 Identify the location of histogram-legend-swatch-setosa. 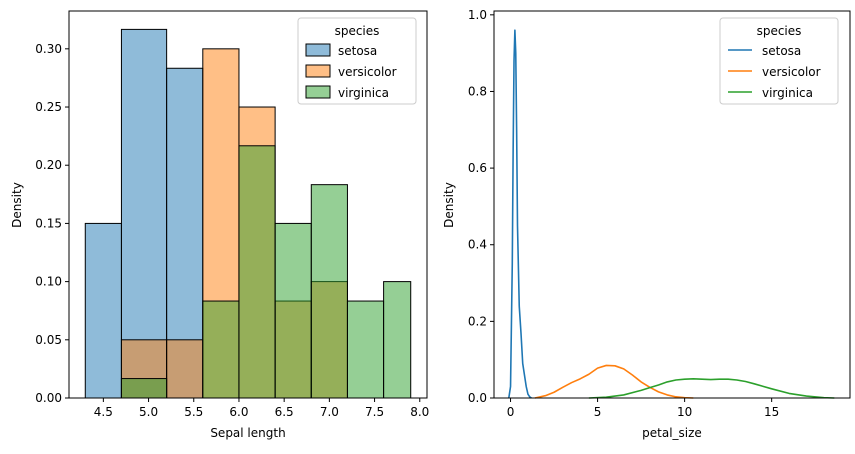
(318, 50).